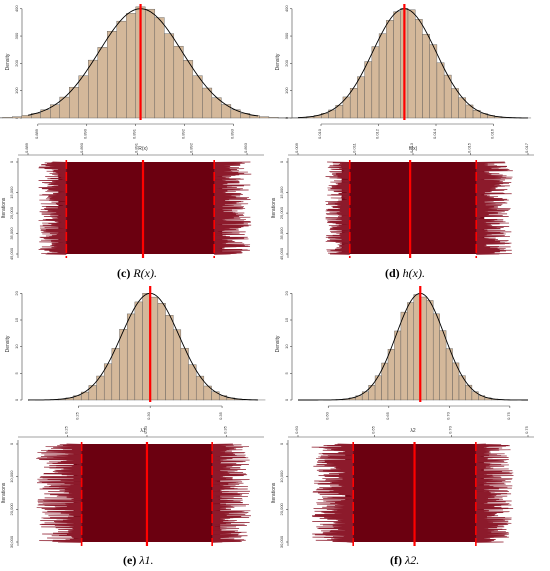  What do you see at coordinates (16, 292) in the screenshot?
I see `y-tick-label: 20` at bounding box center [16, 292].